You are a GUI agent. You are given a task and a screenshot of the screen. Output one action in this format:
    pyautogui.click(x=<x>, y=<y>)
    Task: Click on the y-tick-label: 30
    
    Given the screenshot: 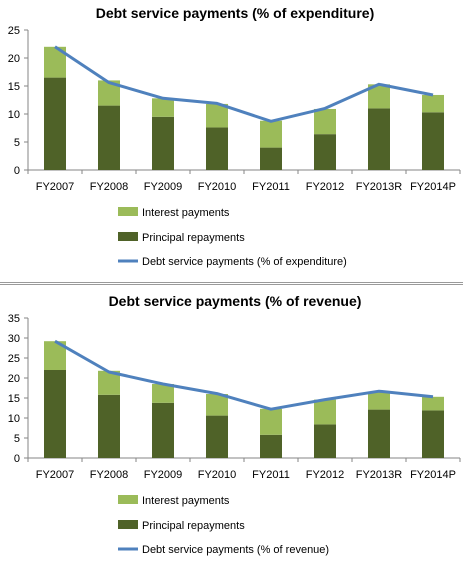 What is the action you would take?
    pyautogui.click(x=14, y=339)
    